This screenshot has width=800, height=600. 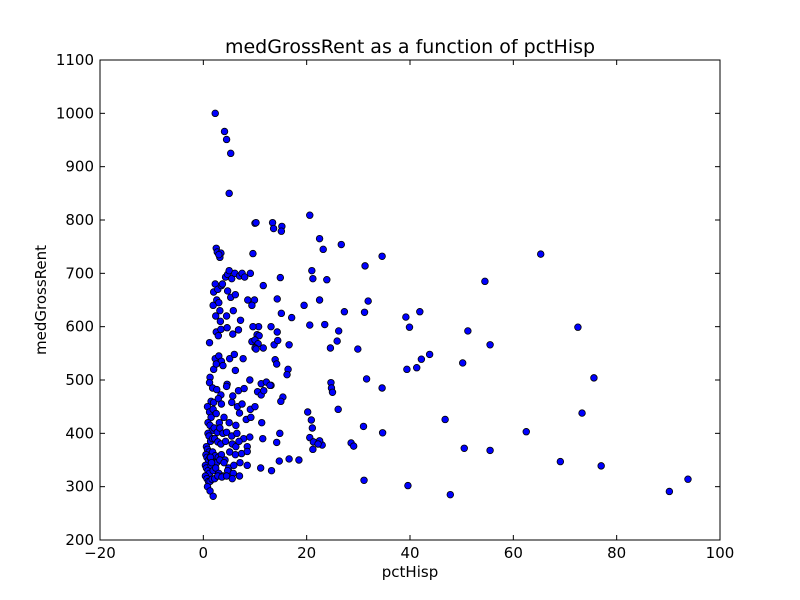 I want to click on x-tick-label: 60, so click(x=513, y=553).